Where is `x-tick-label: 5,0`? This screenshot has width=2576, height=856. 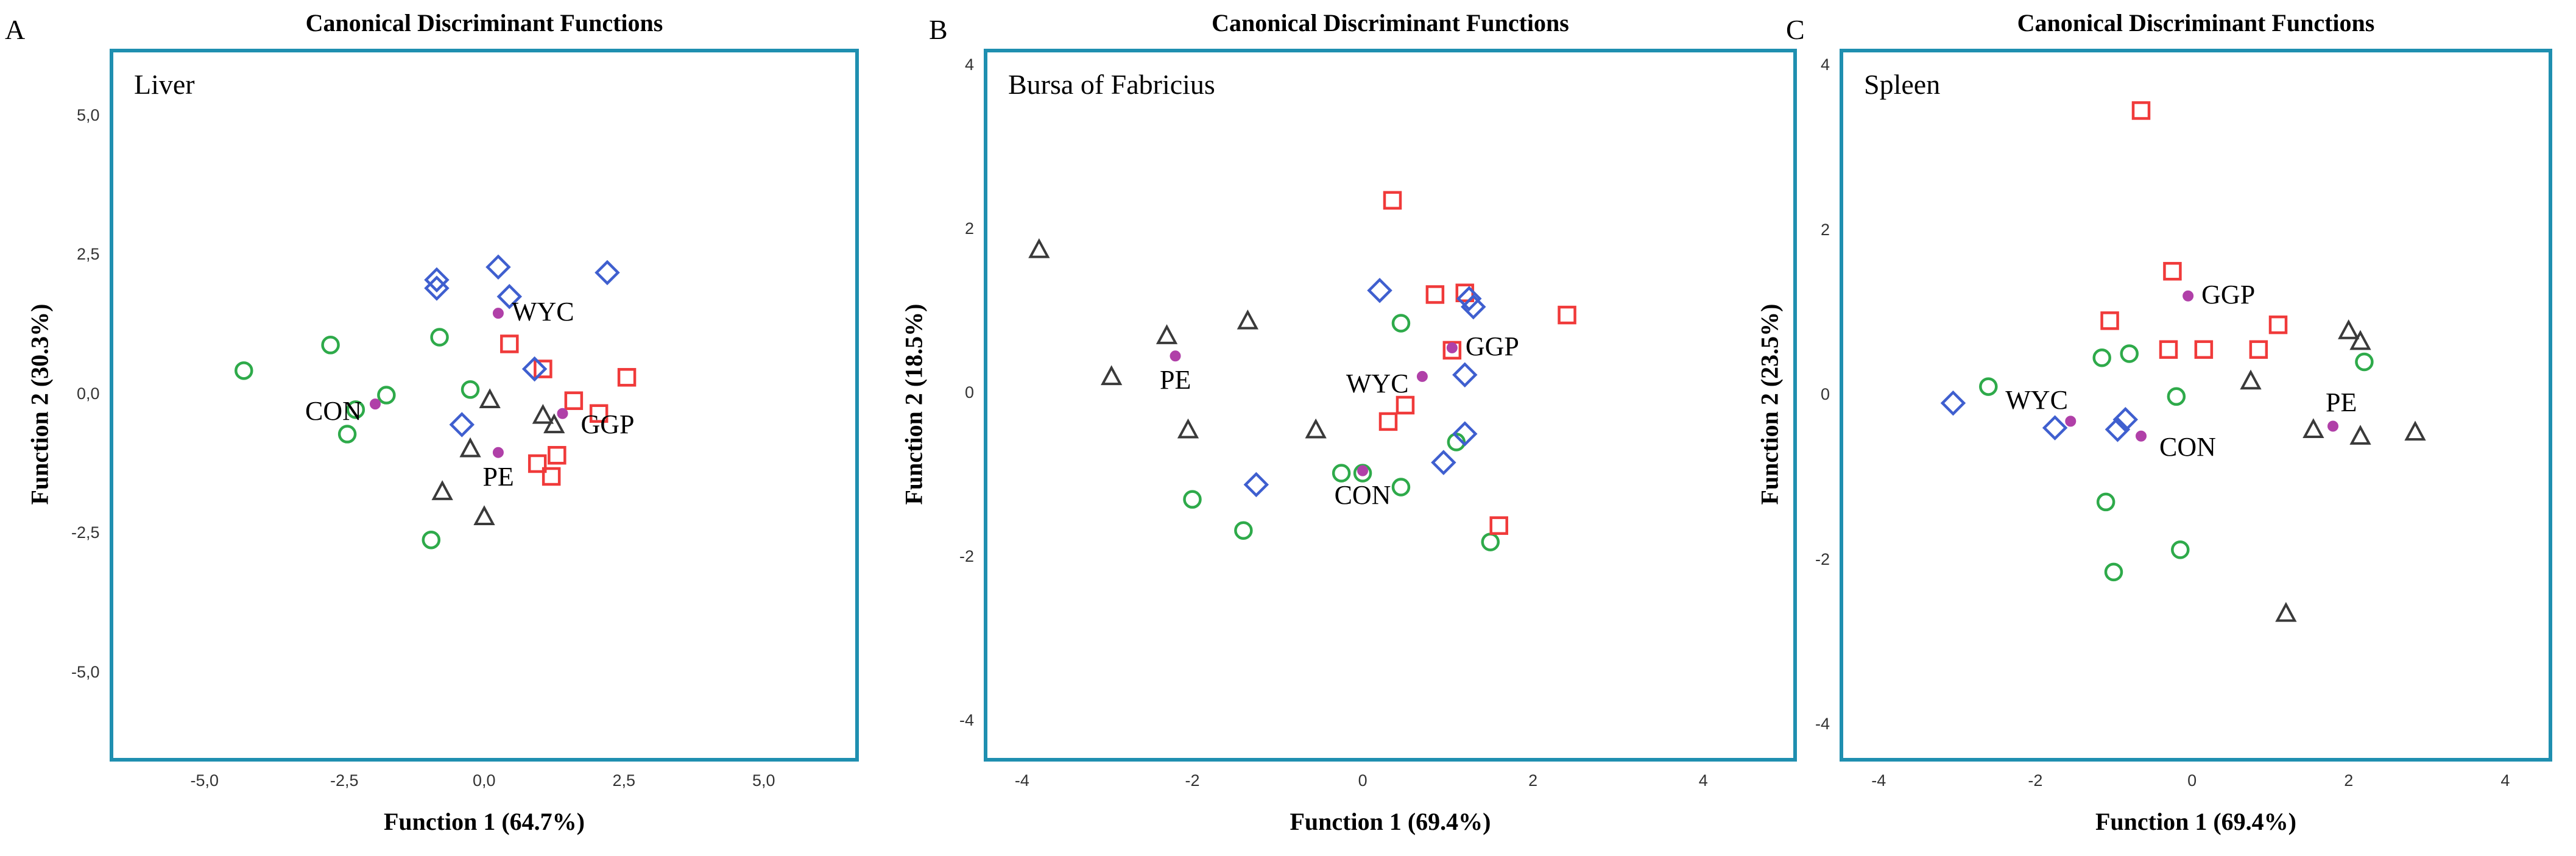 x-tick-label: 5,0 is located at coordinates (764, 780).